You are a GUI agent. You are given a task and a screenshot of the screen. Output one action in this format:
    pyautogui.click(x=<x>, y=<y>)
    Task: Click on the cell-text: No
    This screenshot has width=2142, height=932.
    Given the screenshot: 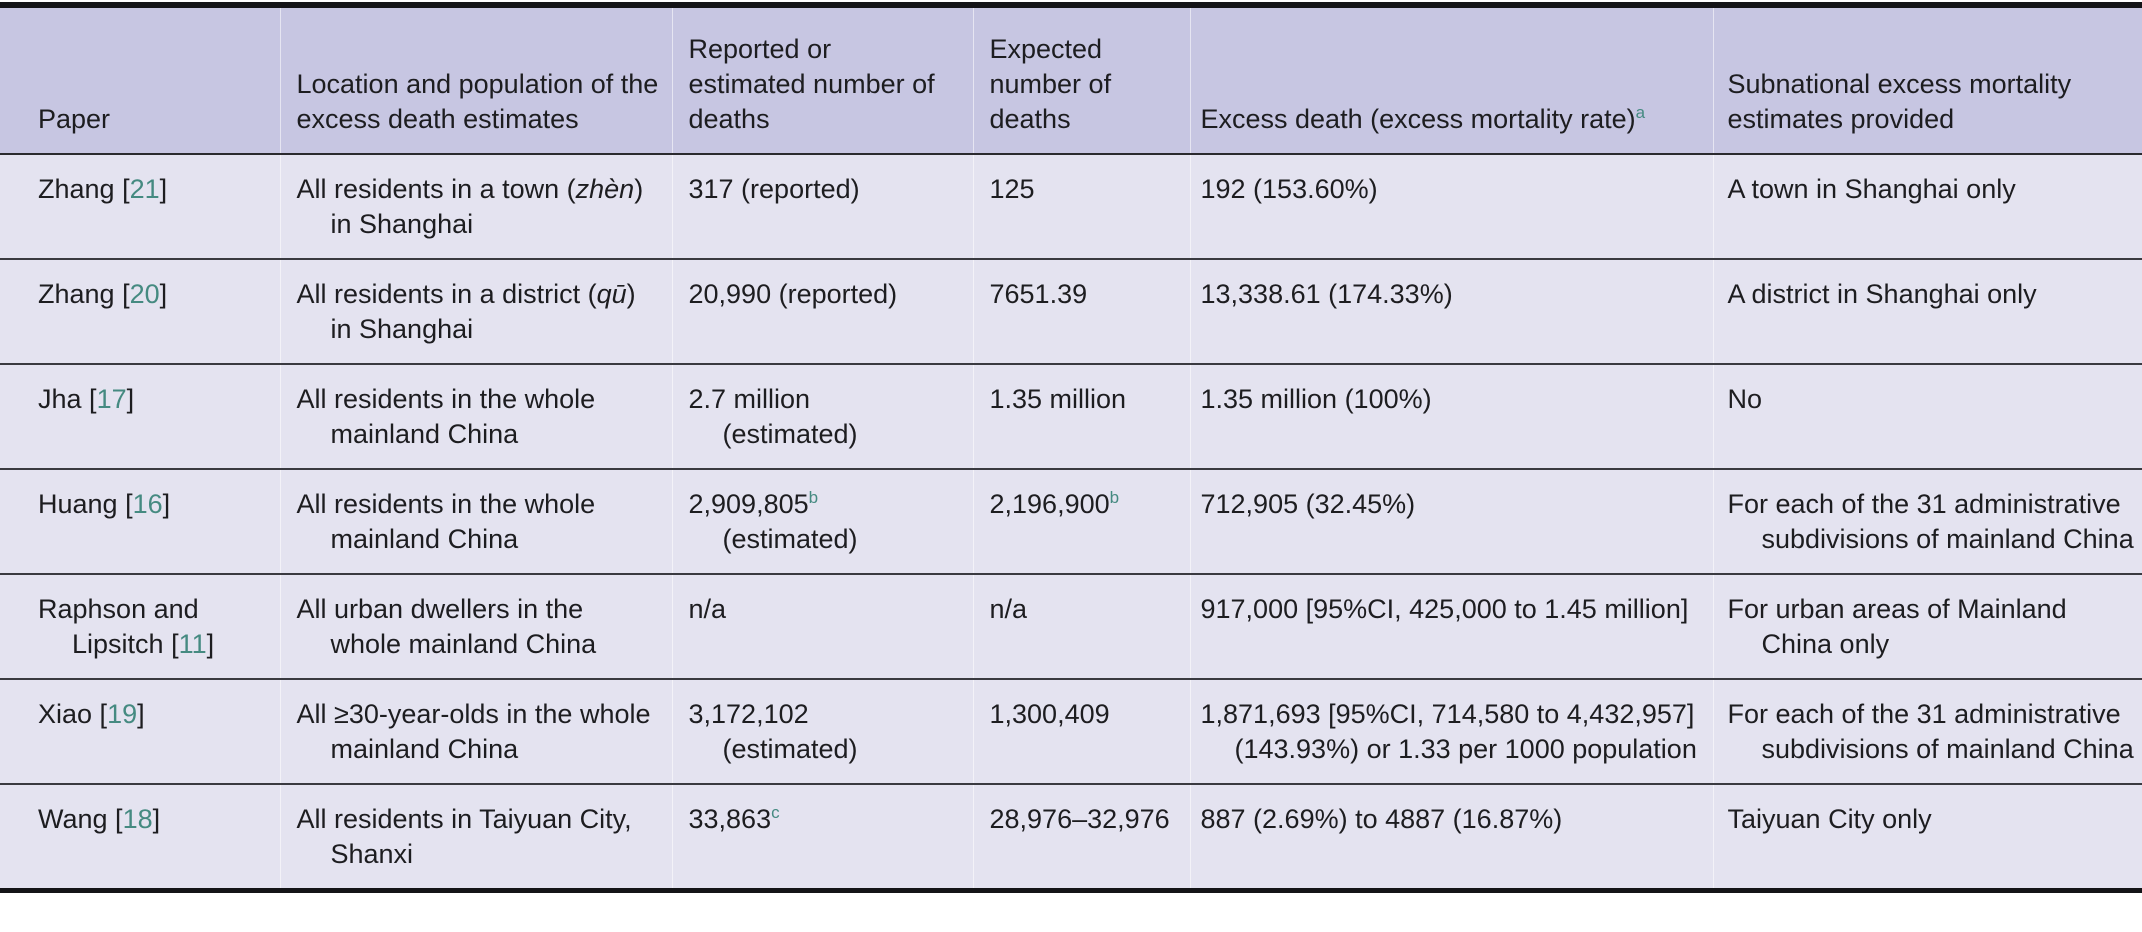 What is the action you would take?
    pyautogui.click(x=1745, y=399)
    